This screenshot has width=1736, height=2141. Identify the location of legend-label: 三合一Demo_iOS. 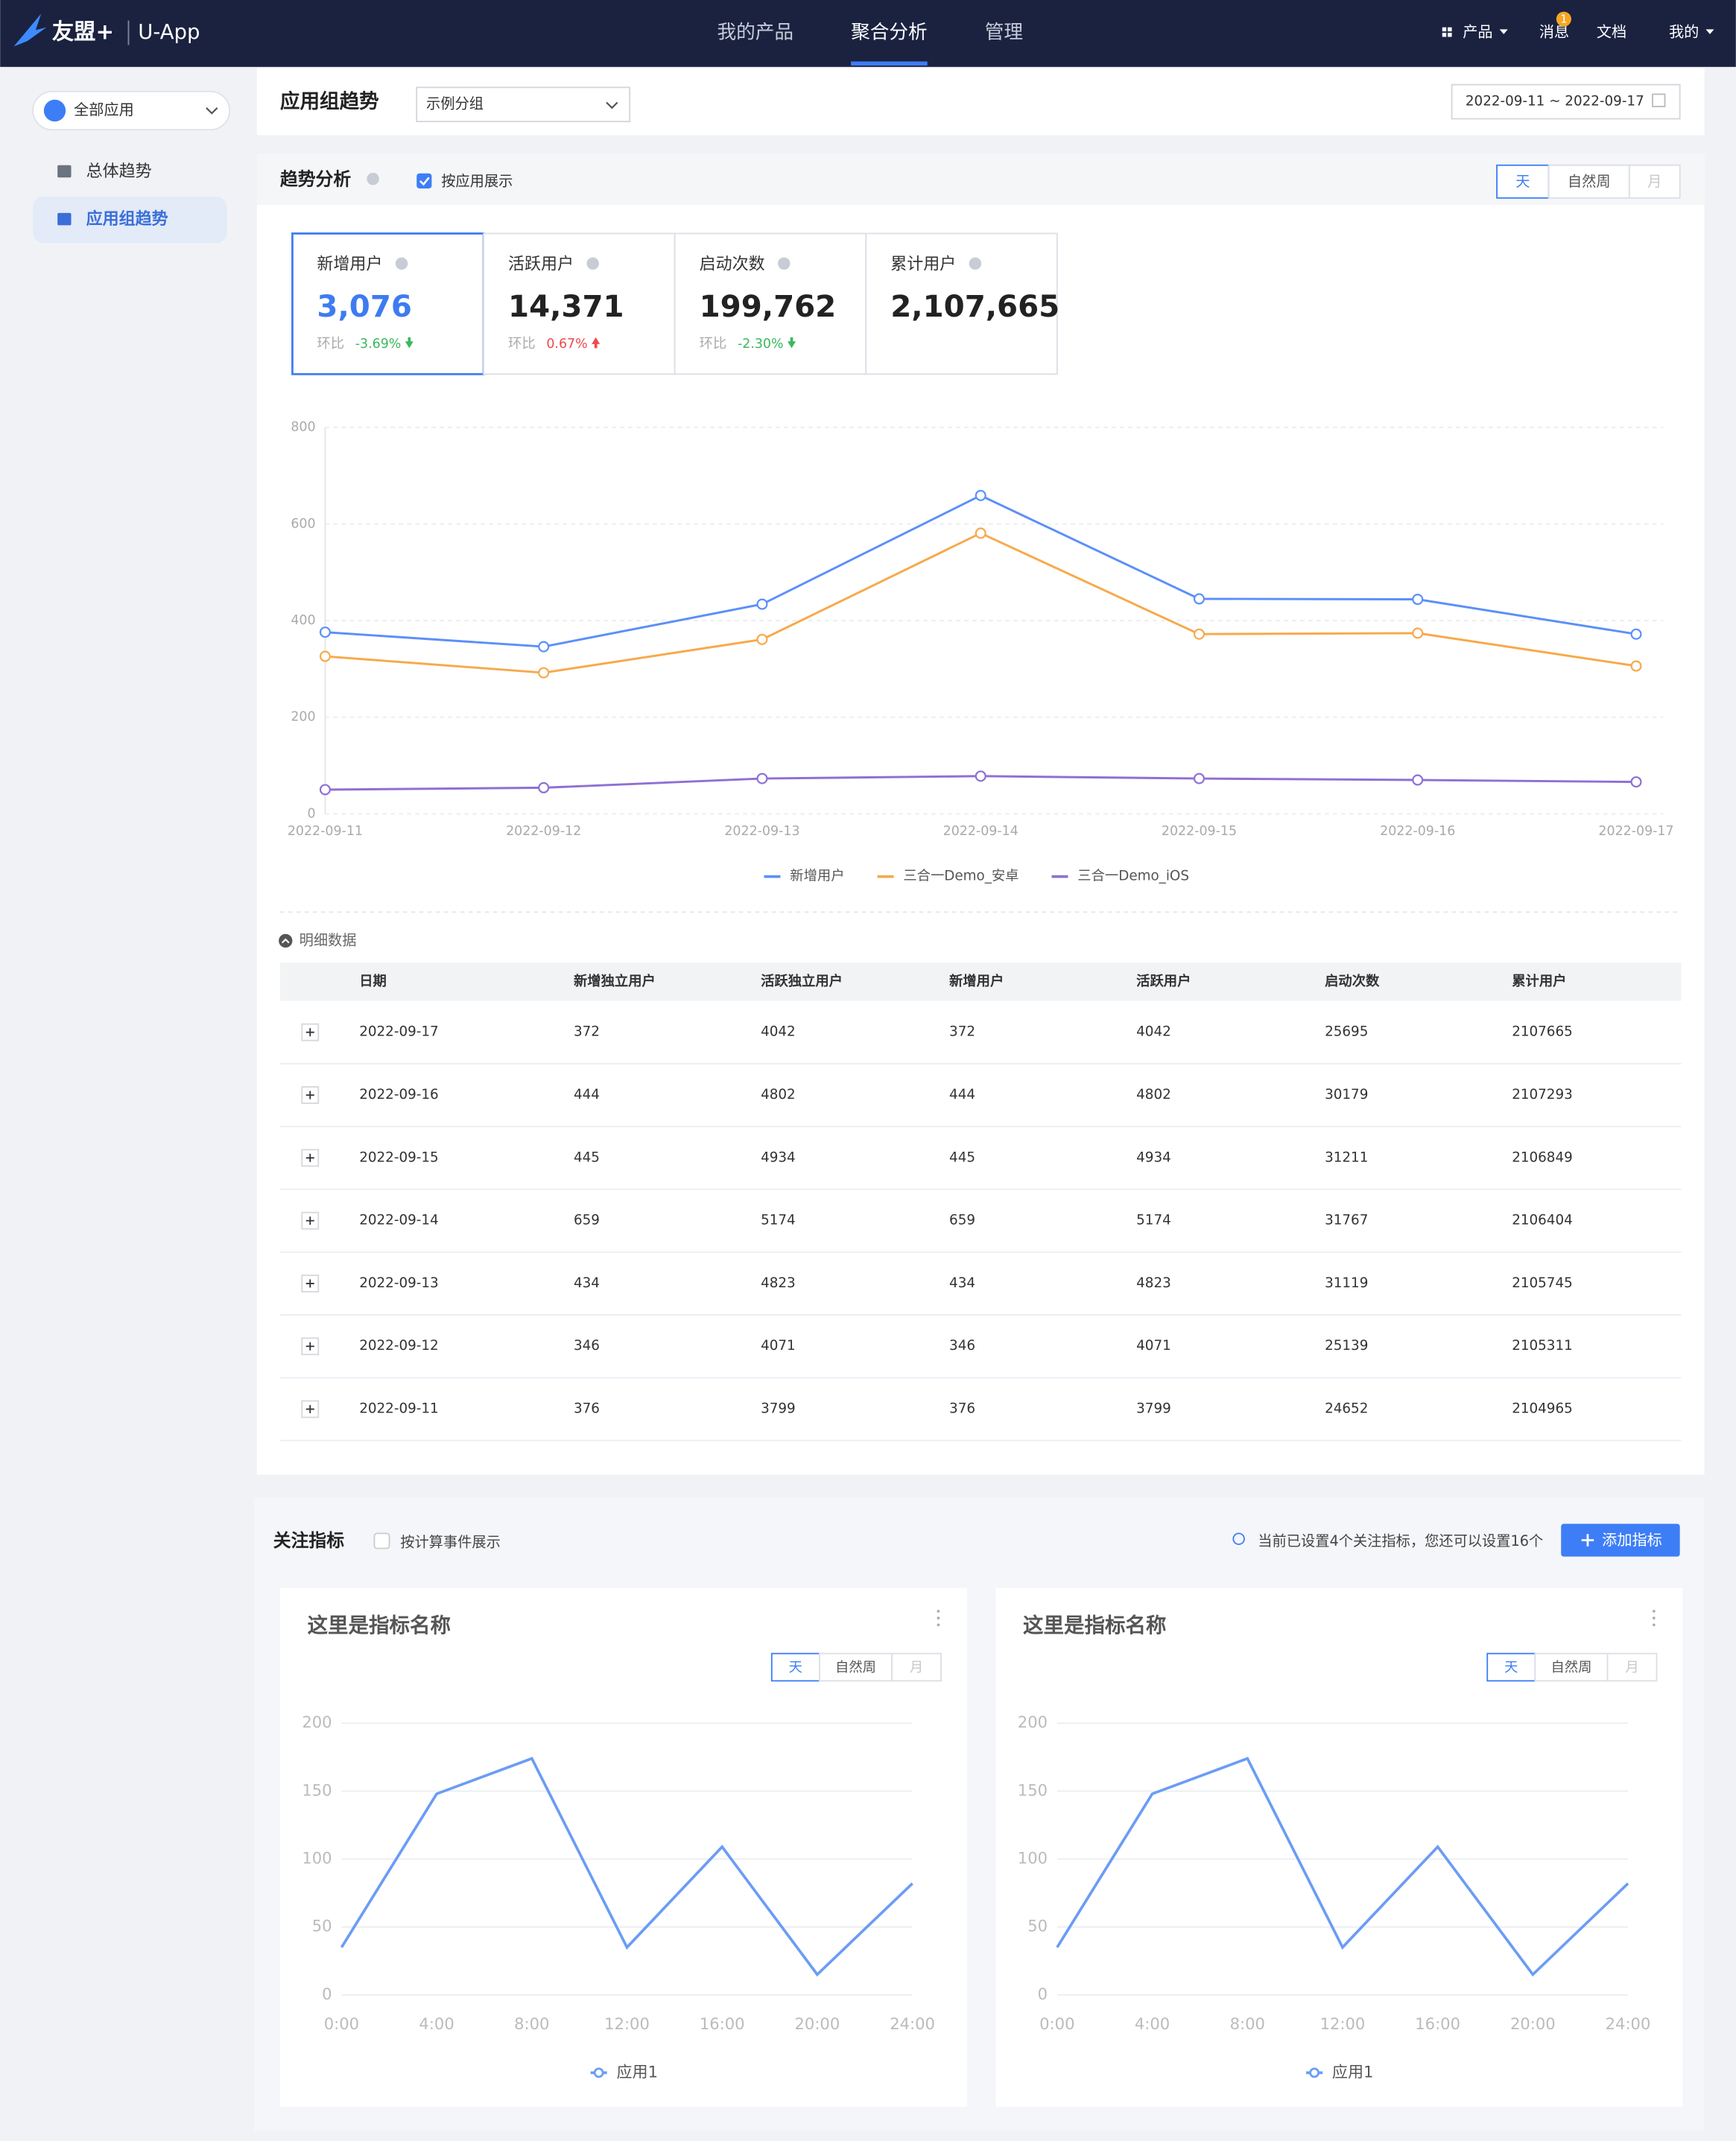
(1133, 876).